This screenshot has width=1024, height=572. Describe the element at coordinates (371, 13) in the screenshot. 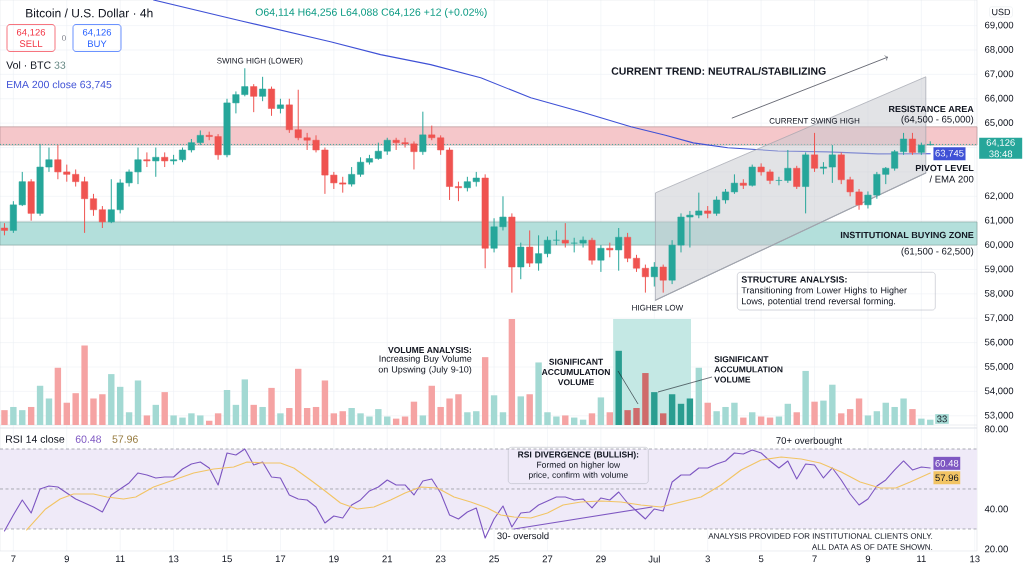

I see `text: O64,114 H64,256 L64,088 C64,126 +12 (+0.02%)` at that location.